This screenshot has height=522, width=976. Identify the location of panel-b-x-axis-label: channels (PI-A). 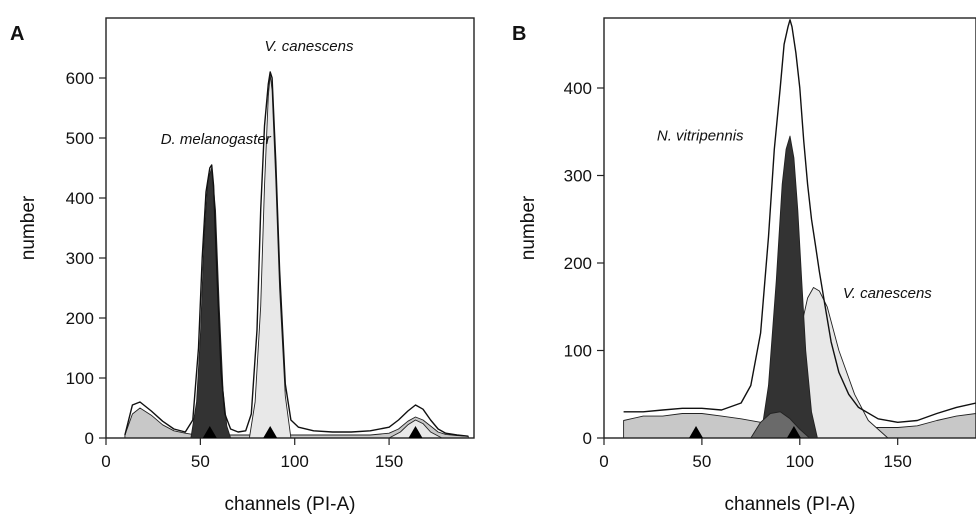
(790, 504).